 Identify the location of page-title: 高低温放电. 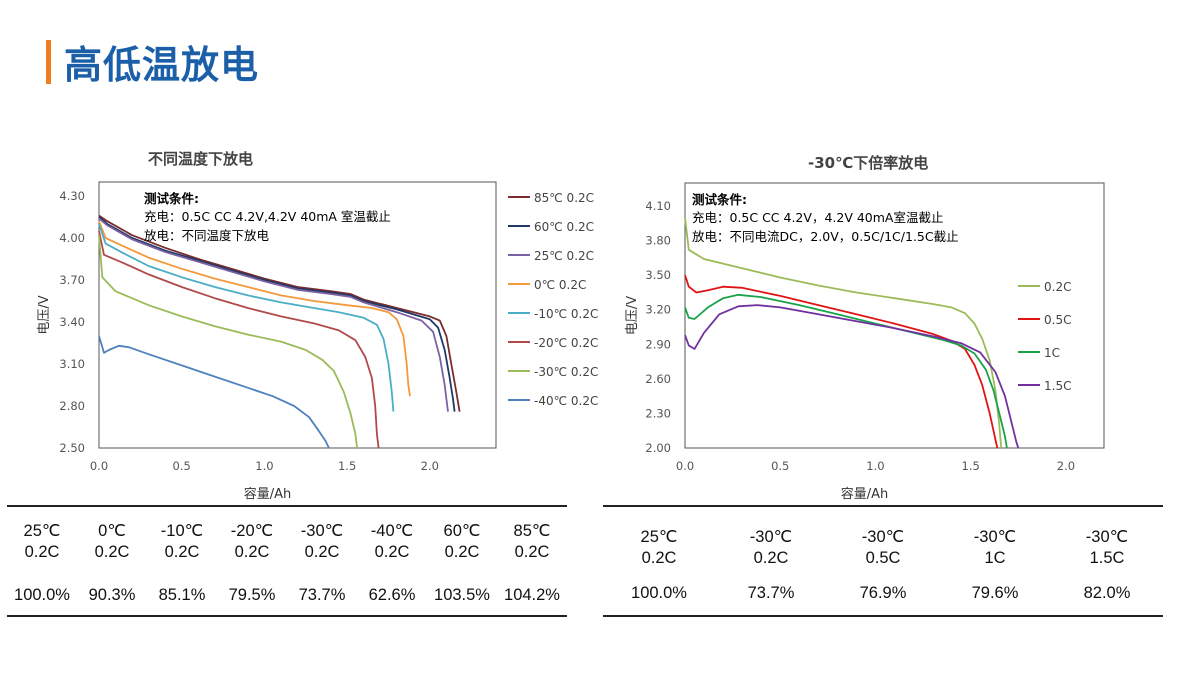
(162, 65).